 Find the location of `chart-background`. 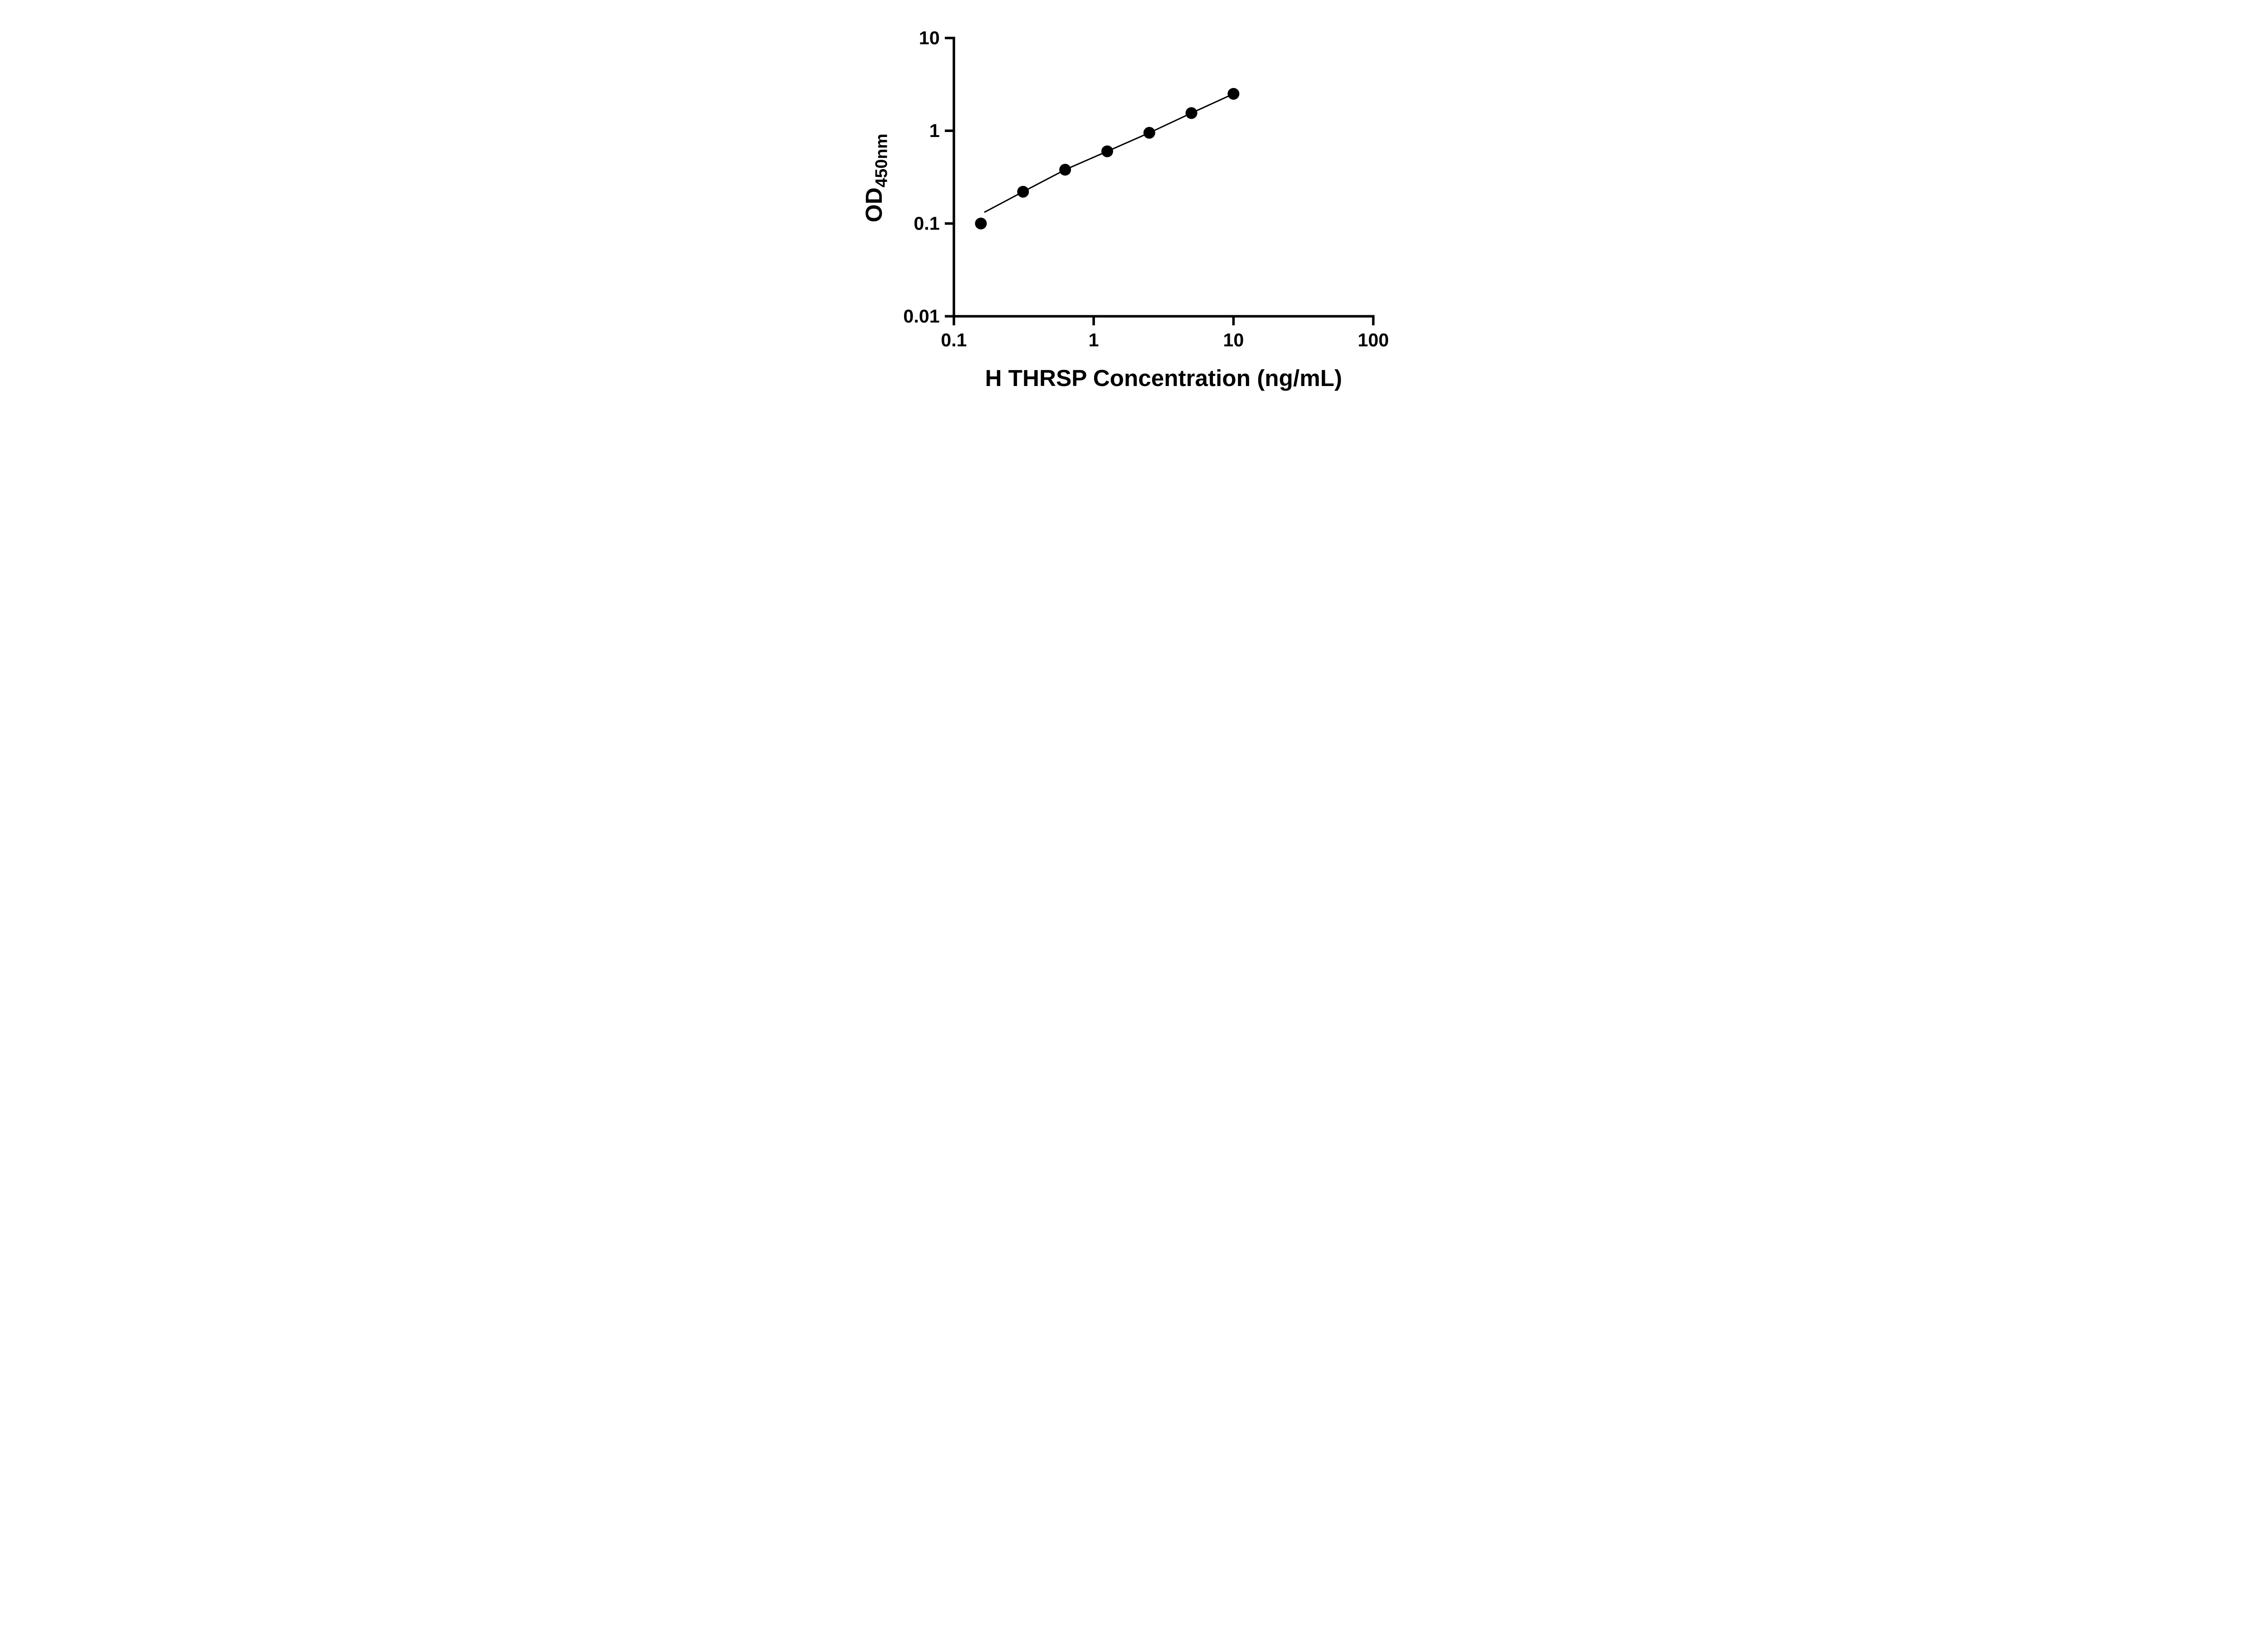

chart-background is located at coordinates (1134, 204).